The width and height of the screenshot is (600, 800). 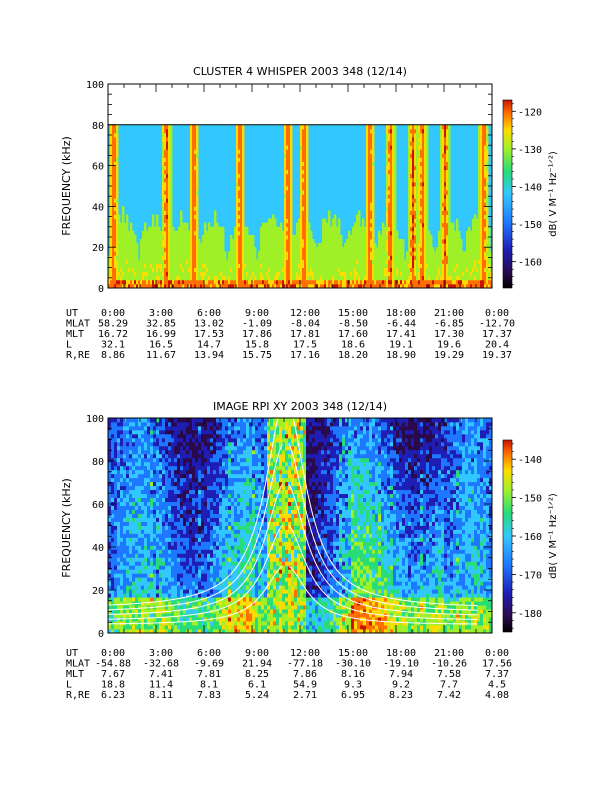 I want to click on ephemeris-value: 6:00, so click(x=209, y=313).